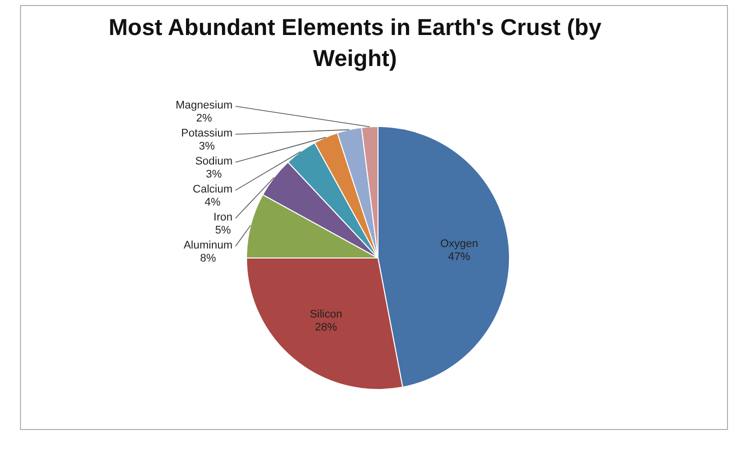 Image resolution: width=748 pixels, height=451 pixels. I want to click on data-label: 47%, so click(459, 256).